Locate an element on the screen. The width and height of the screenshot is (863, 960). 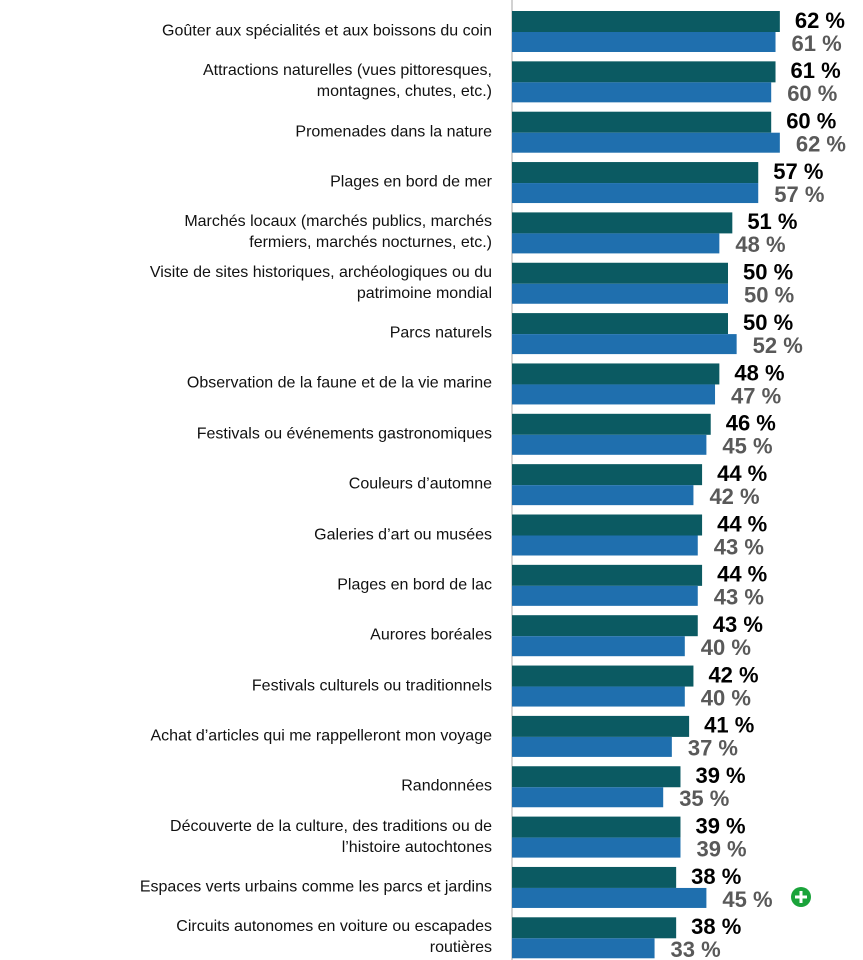
significance-icon is located at coordinates (801, 897).